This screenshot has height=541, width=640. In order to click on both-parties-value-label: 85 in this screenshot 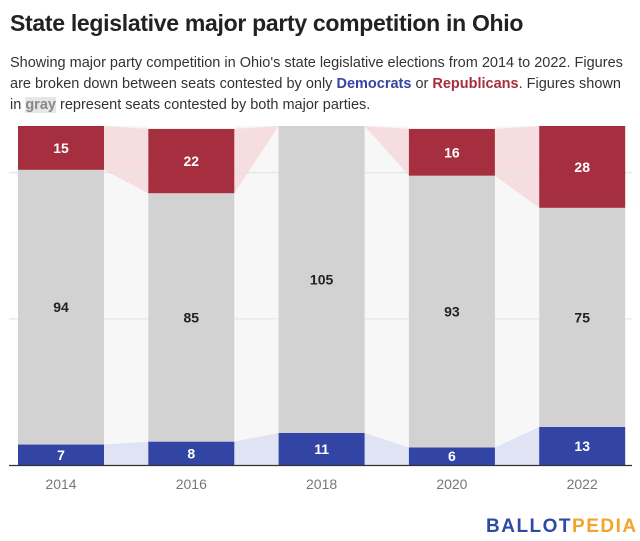, I will do `click(192, 317)`.